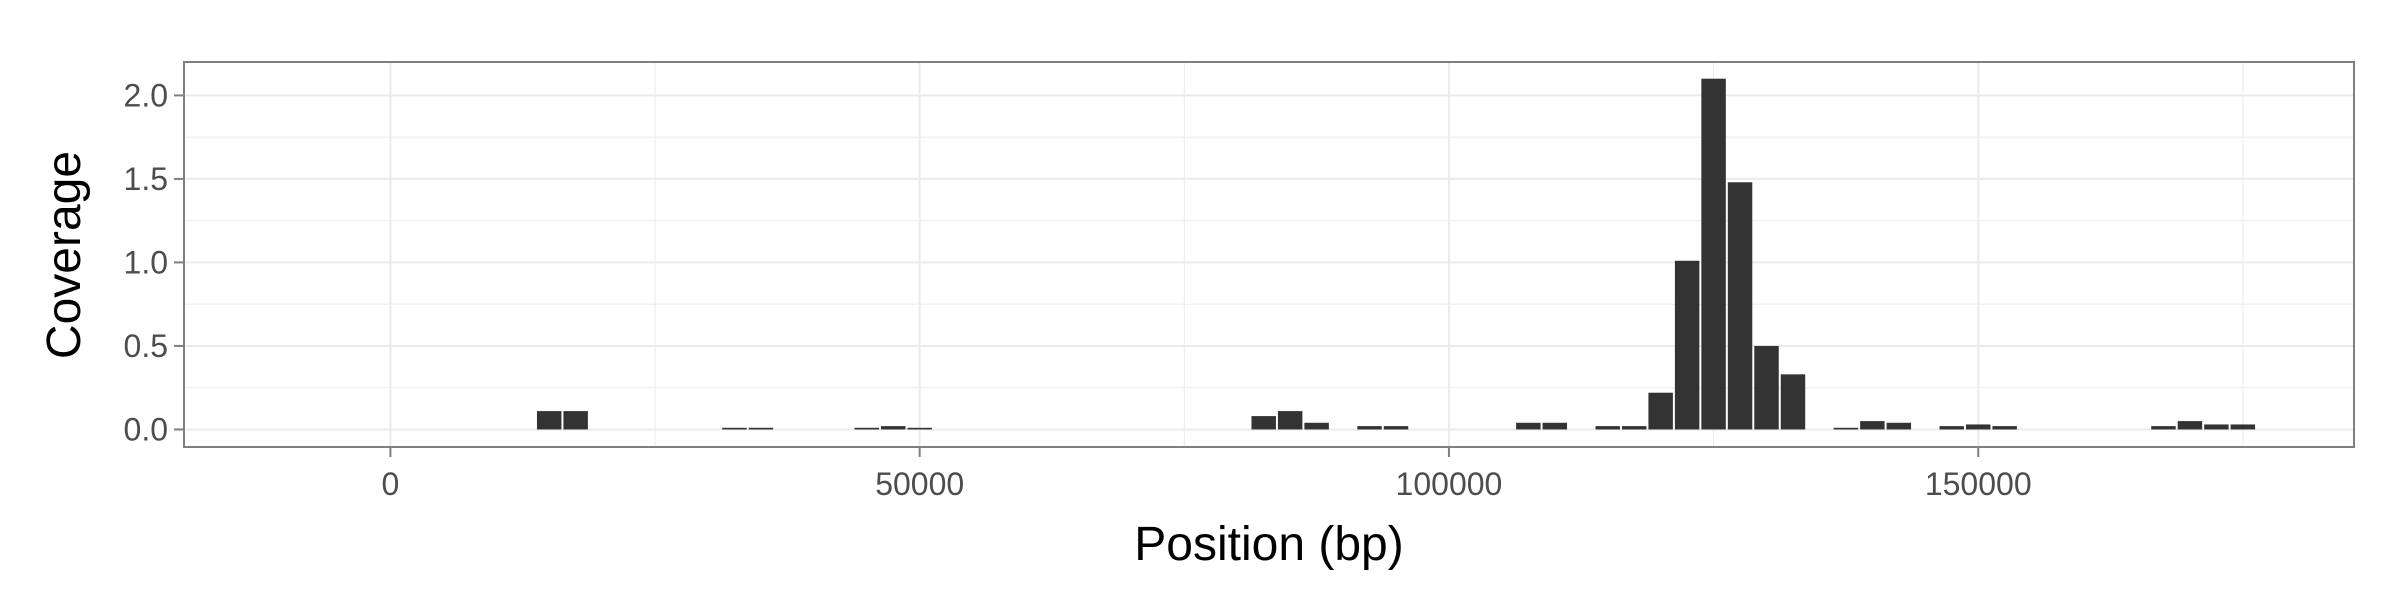 The width and height of the screenshot is (2400, 600). I want to click on x-tick-label: 100000, so click(1449, 484).